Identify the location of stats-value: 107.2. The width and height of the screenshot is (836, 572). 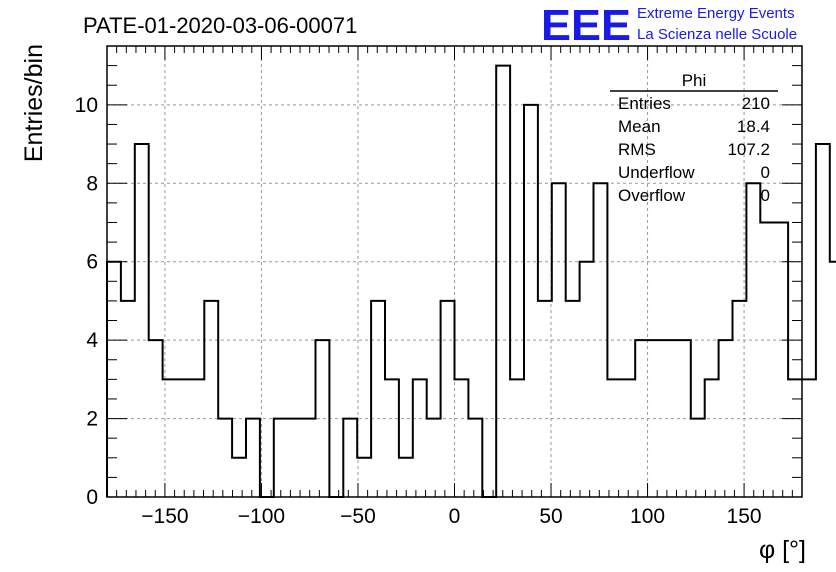
(748, 149).